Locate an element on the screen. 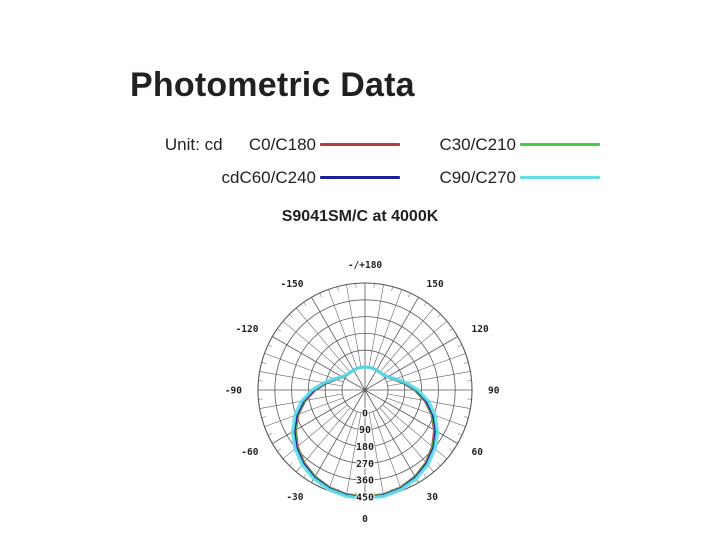 The width and height of the screenshot is (720, 546). radial-tick-label: 180 is located at coordinates (365, 447).